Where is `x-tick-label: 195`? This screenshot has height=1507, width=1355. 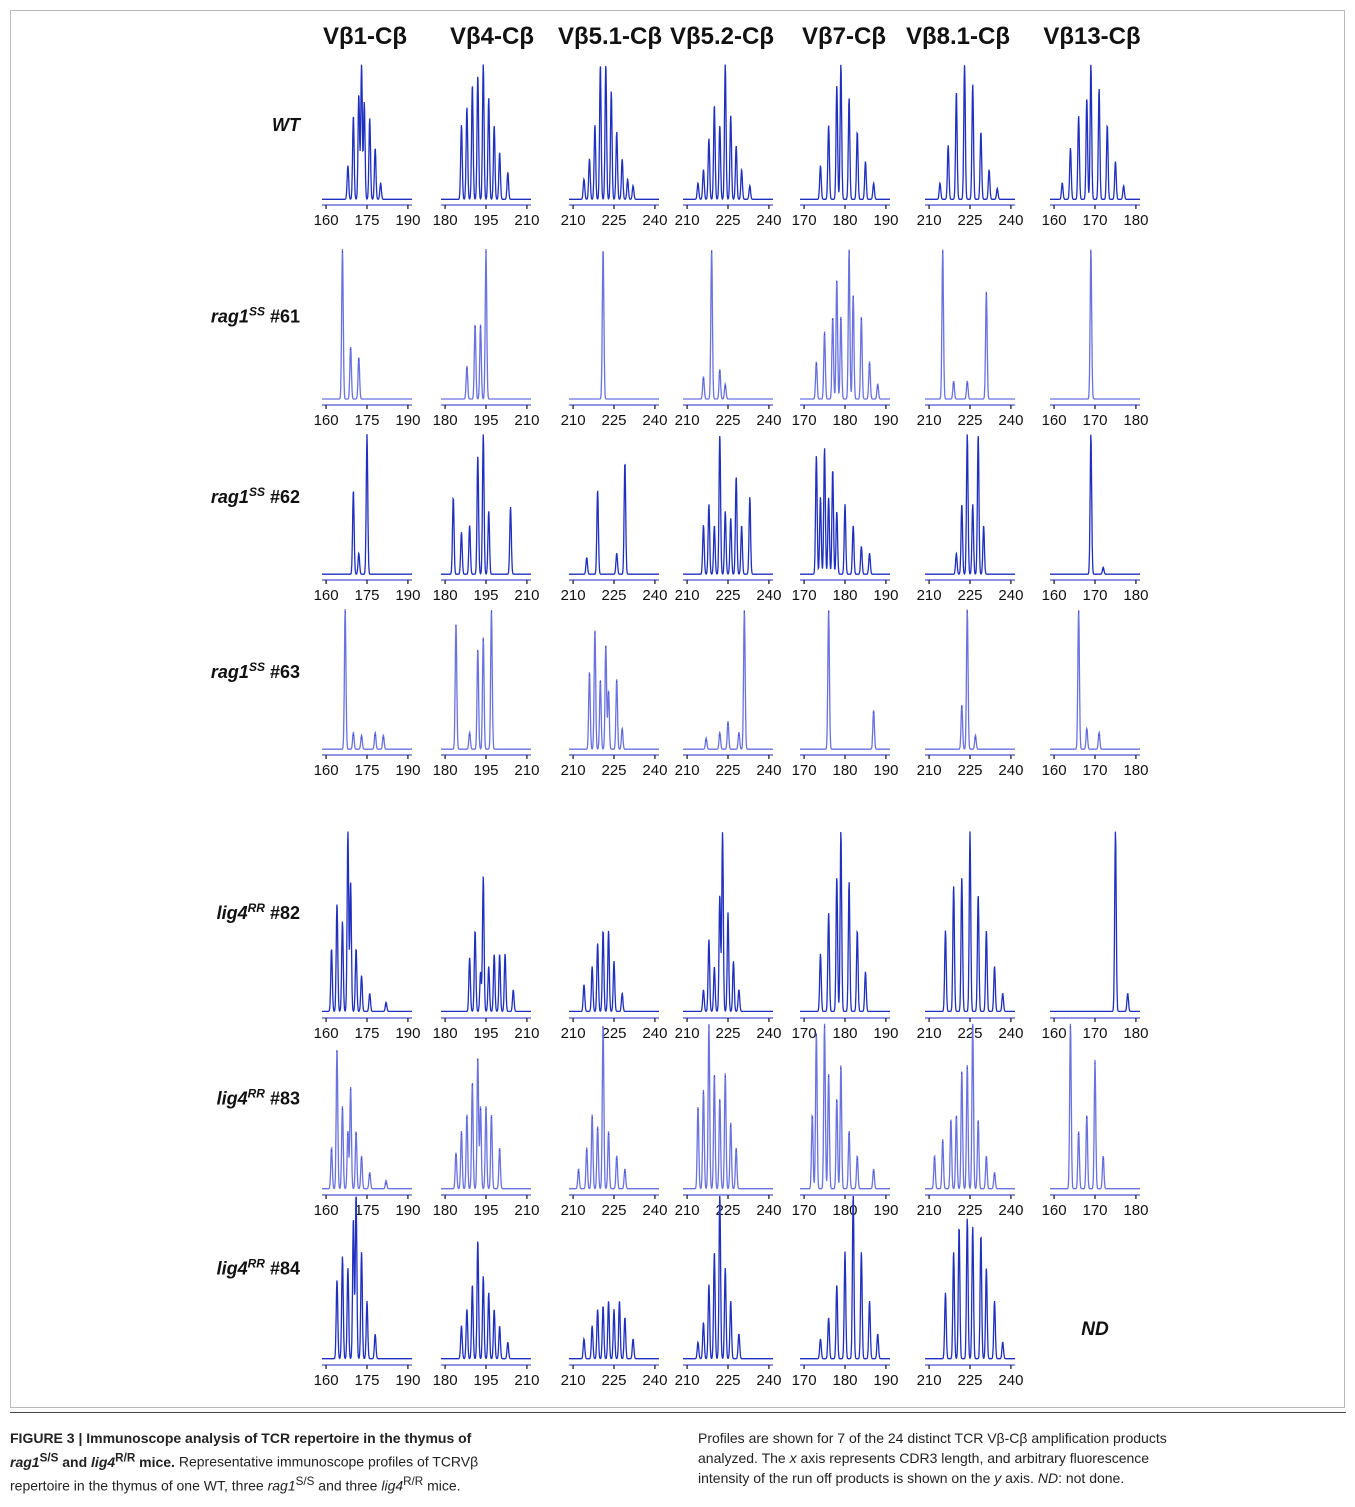 x-tick-label: 195 is located at coordinates (485, 770).